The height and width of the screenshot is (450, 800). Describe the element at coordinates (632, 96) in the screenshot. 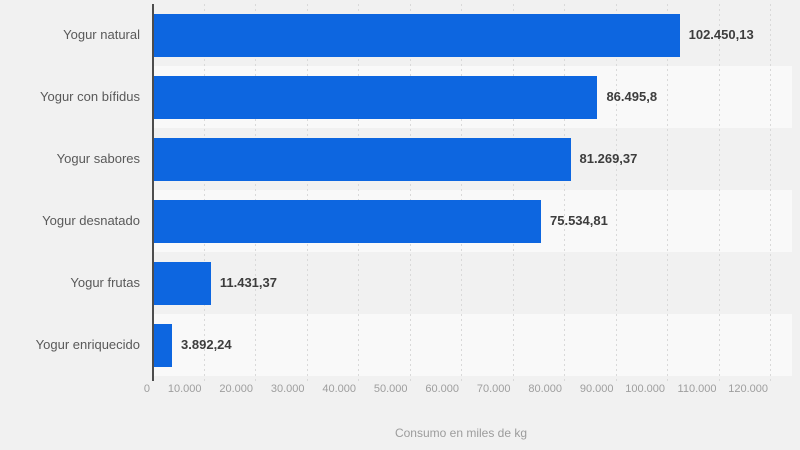

I see `bar-value-label: 86.495,8` at that location.